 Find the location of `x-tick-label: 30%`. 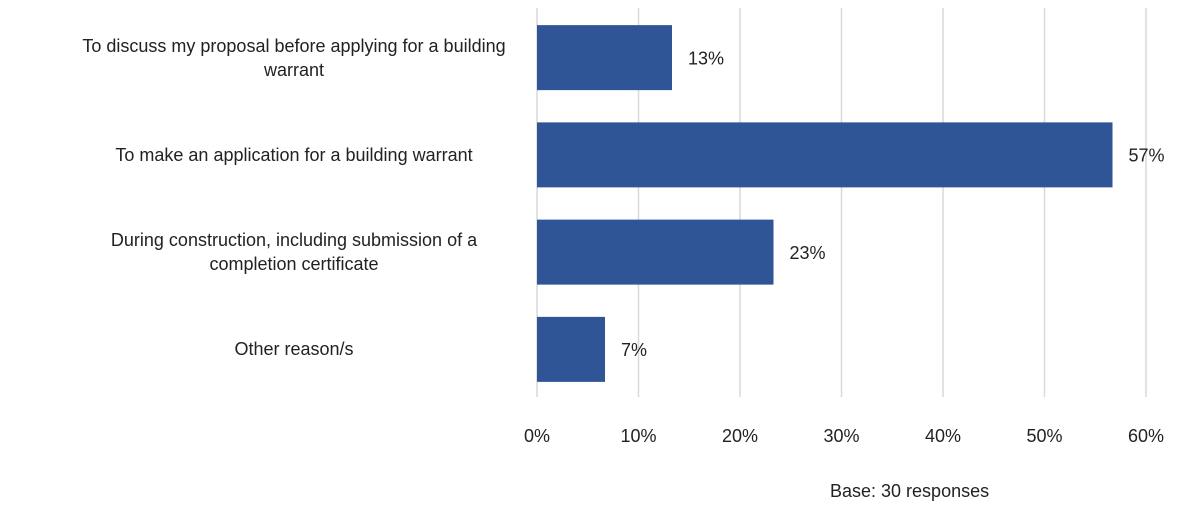

x-tick-label: 30% is located at coordinates (841, 436).